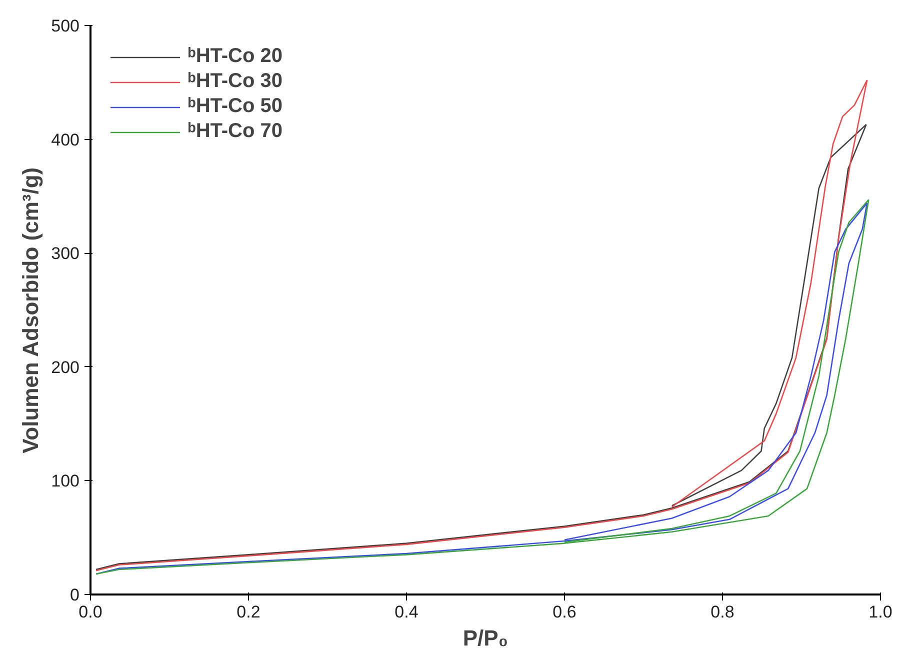  Describe the element at coordinates (722, 612) in the screenshot. I see `x-tick-label: 0.8` at that location.